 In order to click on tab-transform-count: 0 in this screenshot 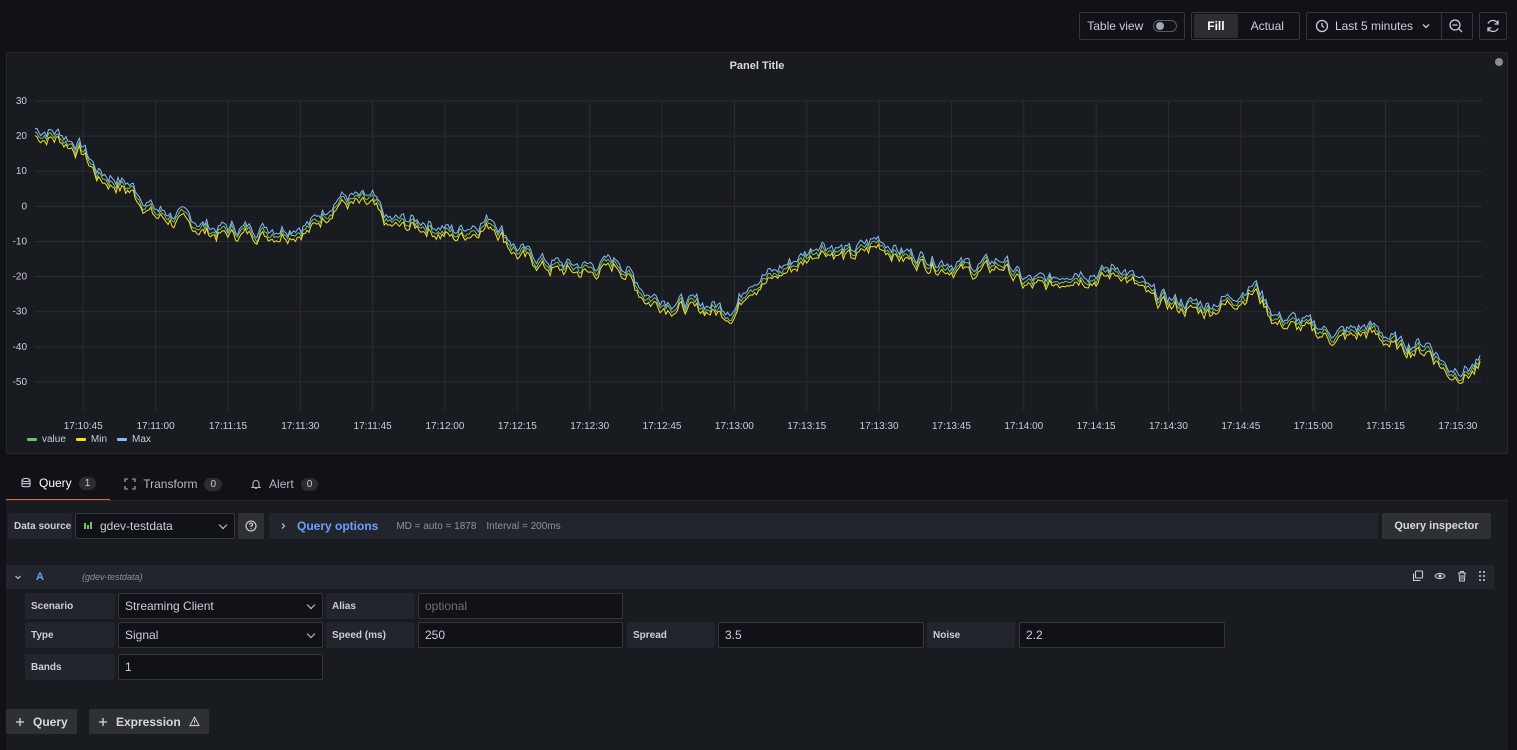, I will do `click(213, 484)`.